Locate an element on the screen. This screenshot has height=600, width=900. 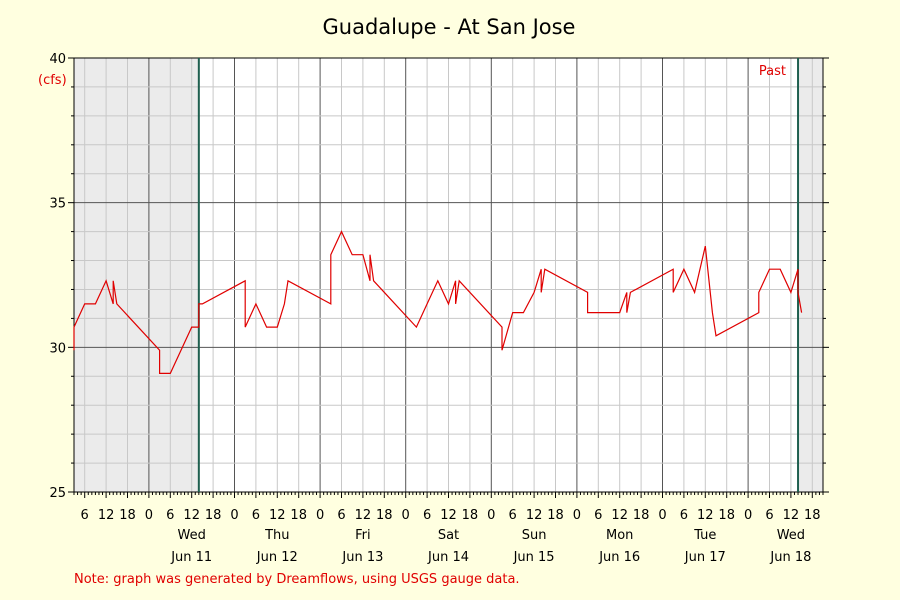
y-tick-label: 40 is located at coordinates (57, 59).